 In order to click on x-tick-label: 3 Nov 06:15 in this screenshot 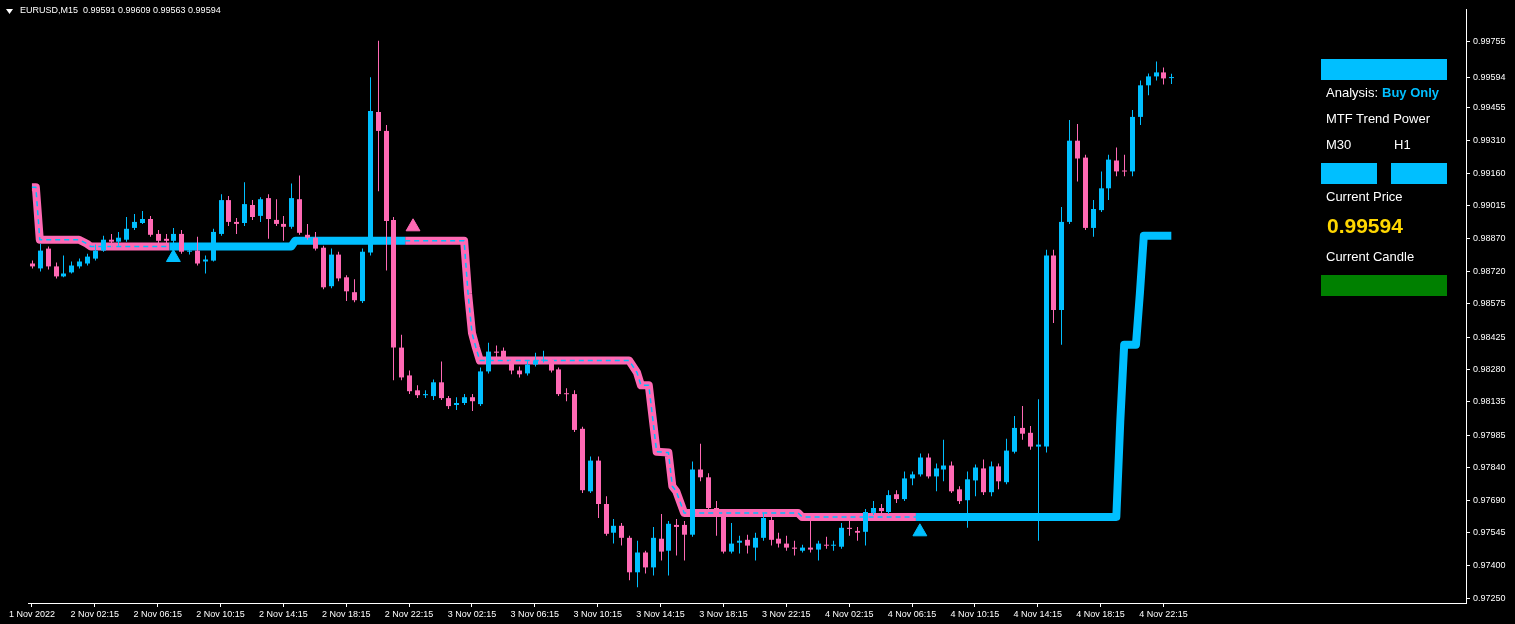, I will do `click(535, 613)`.